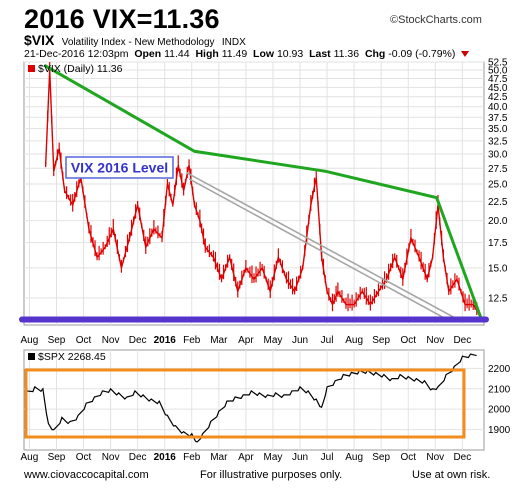 This screenshot has width=531, height=495. What do you see at coordinates (499, 389) in the screenshot?
I see `spx-y-tick-label: 2100` at bounding box center [499, 389].